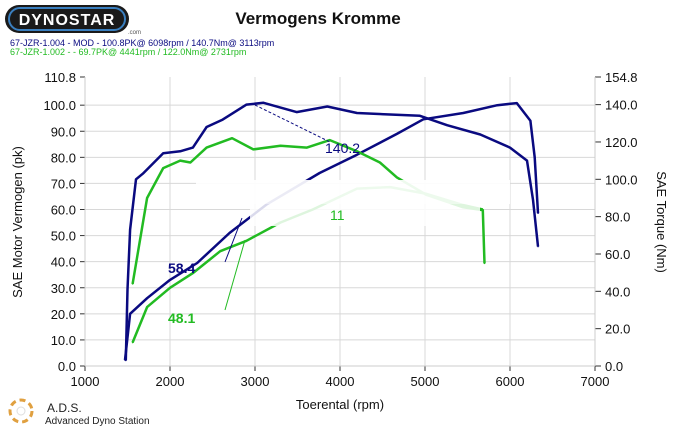 This screenshot has width=685, height=428. I want to click on y-tick-label: 60.0, so click(63, 210).